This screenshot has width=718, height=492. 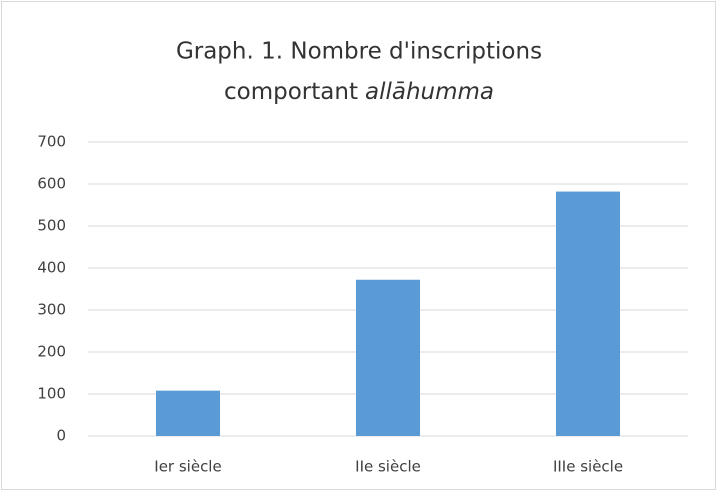 I want to click on chart-title: comportant allāhumma, so click(x=359, y=92).